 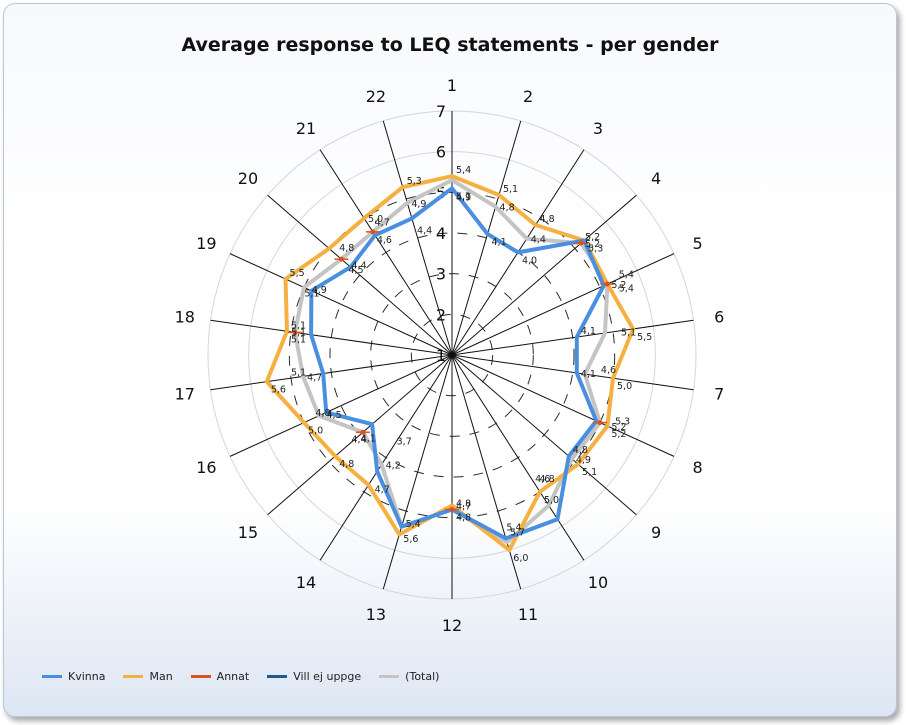 I want to click on data-label: 5,2, so click(x=592, y=237).